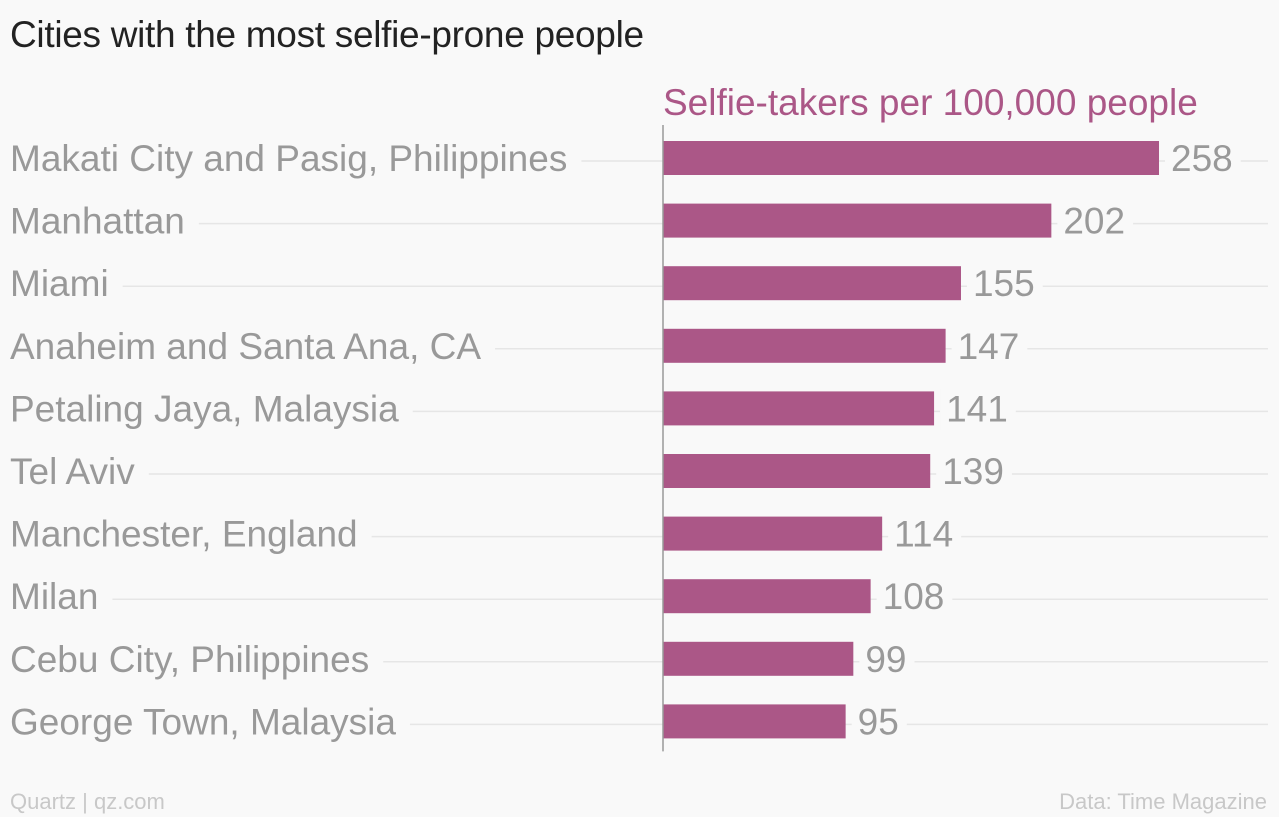 The image size is (1279, 817). I want to click on category-label: Cebu City, Philippines, so click(189, 659).